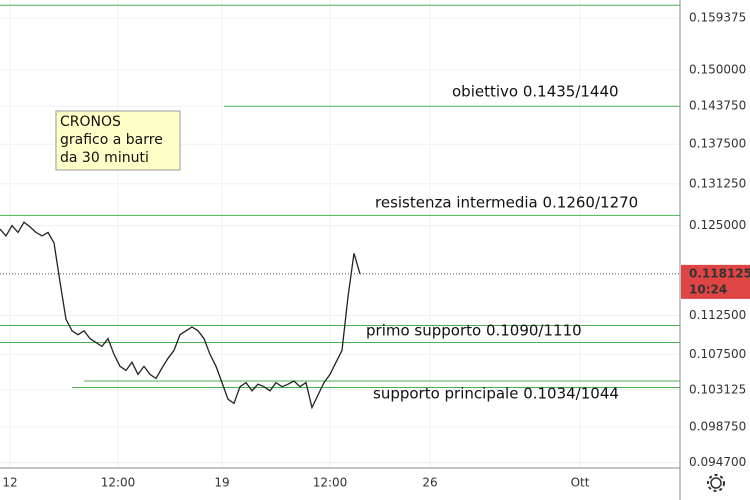 The width and height of the screenshot is (750, 500). What do you see at coordinates (474, 331) in the screenshot?
I see `annotation: primo supporto 0.1090/1110` at bounding box center [474, 331].